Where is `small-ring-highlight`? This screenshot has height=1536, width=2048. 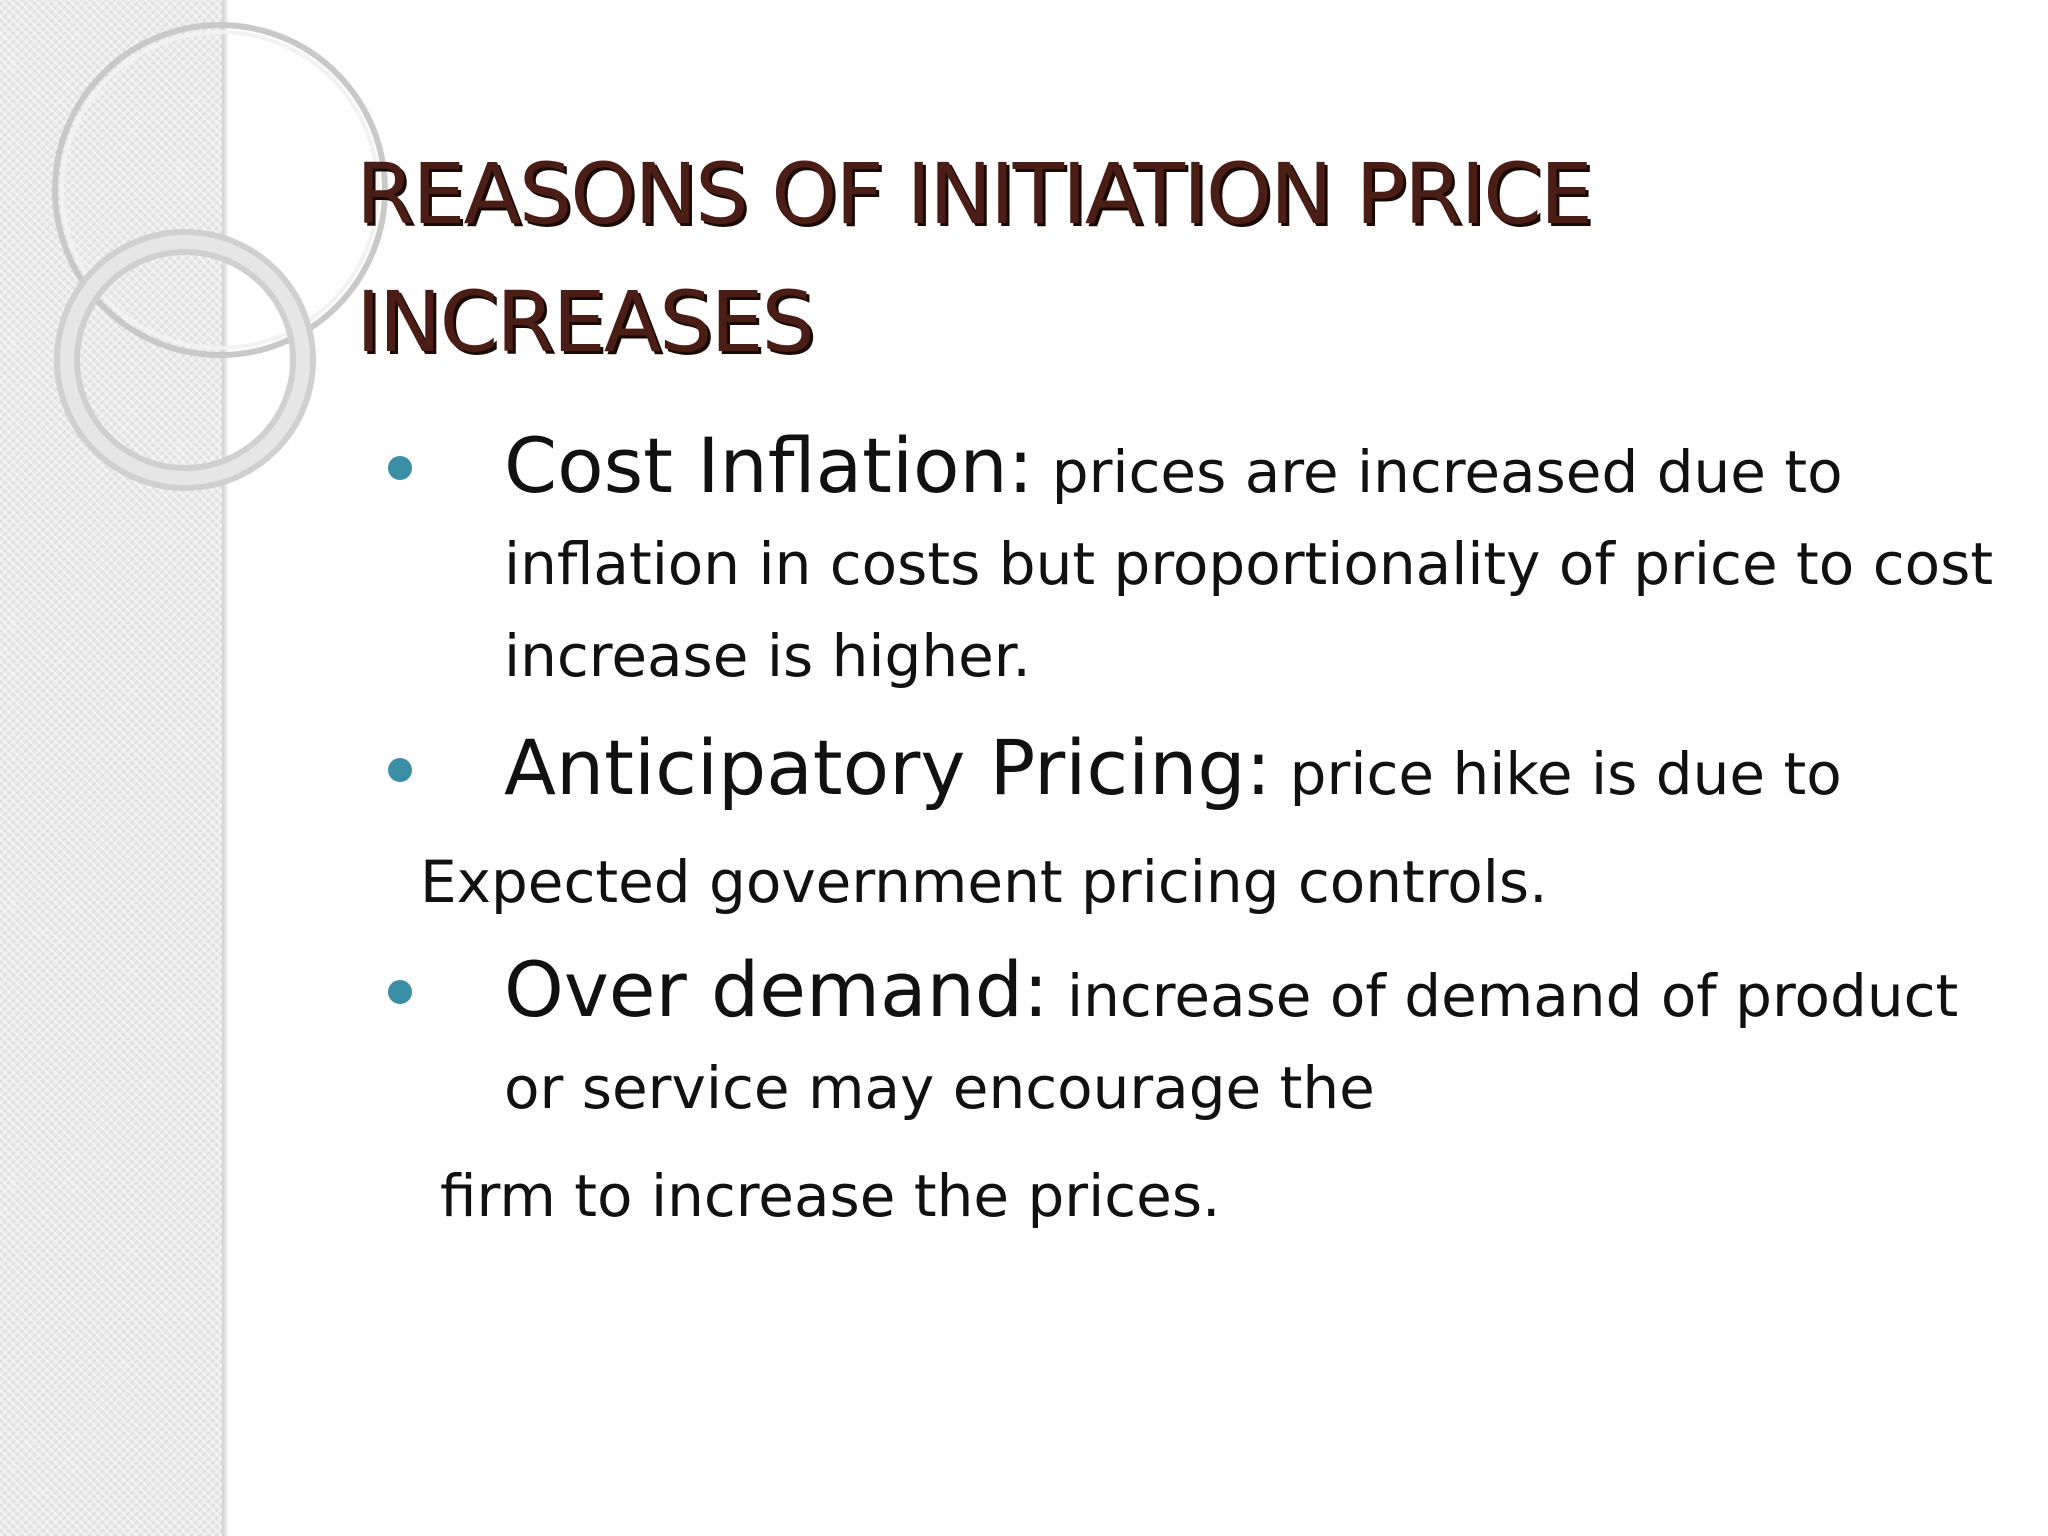 small-ring-highlight is located at coordinates (185, 360).